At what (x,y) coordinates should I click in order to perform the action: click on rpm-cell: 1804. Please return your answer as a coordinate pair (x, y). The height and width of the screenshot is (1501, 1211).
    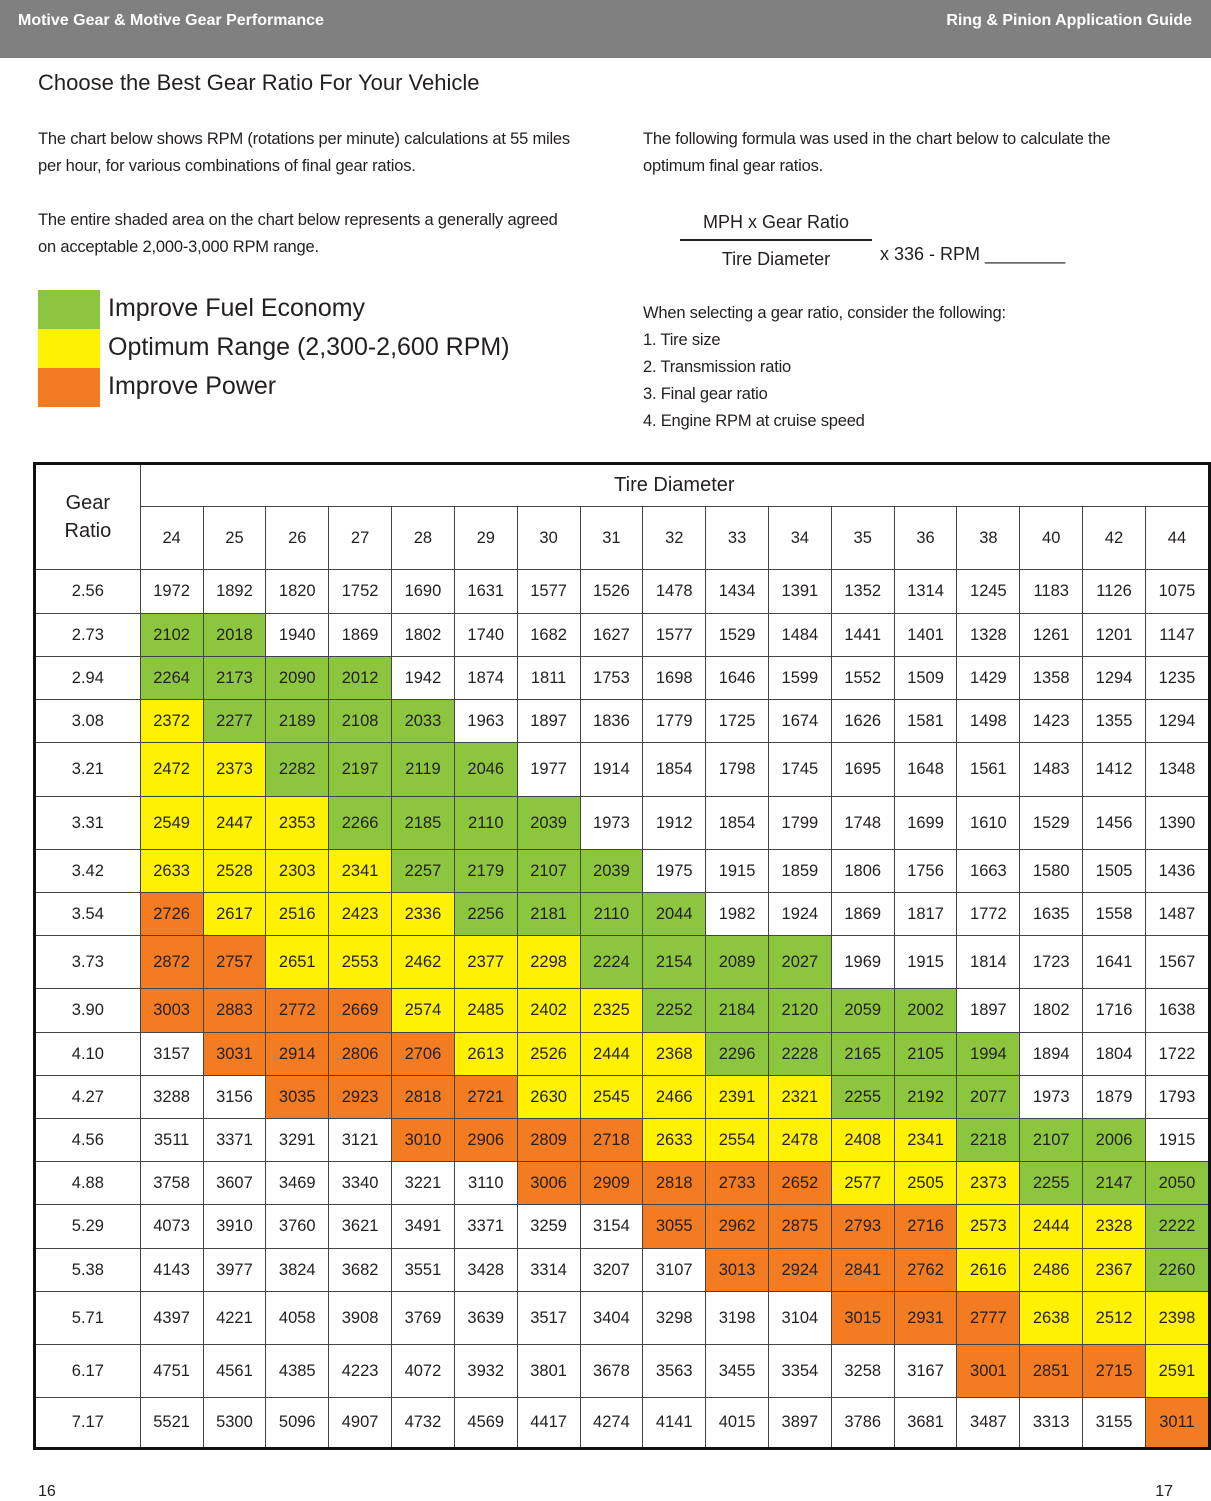
    Looking at the image, I should click on (1114, 1054).